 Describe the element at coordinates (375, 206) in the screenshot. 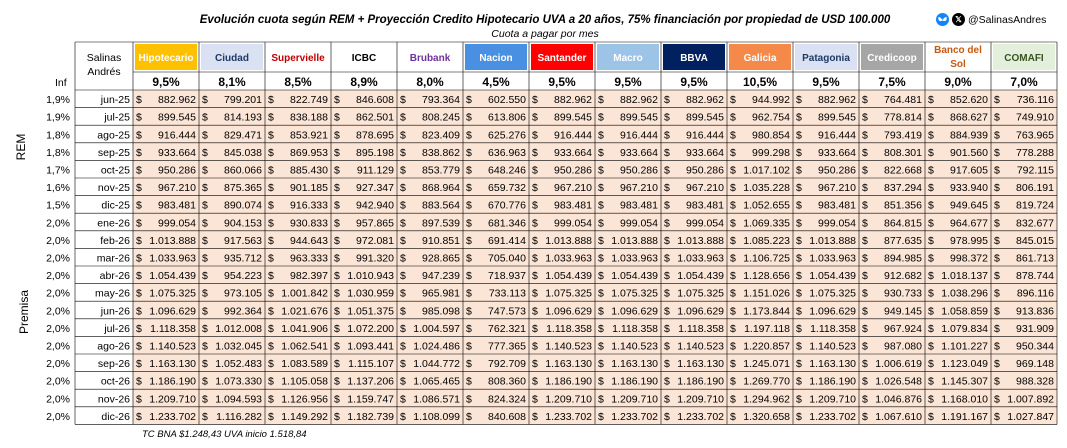

I see `payment-value: 942.940` at that location.